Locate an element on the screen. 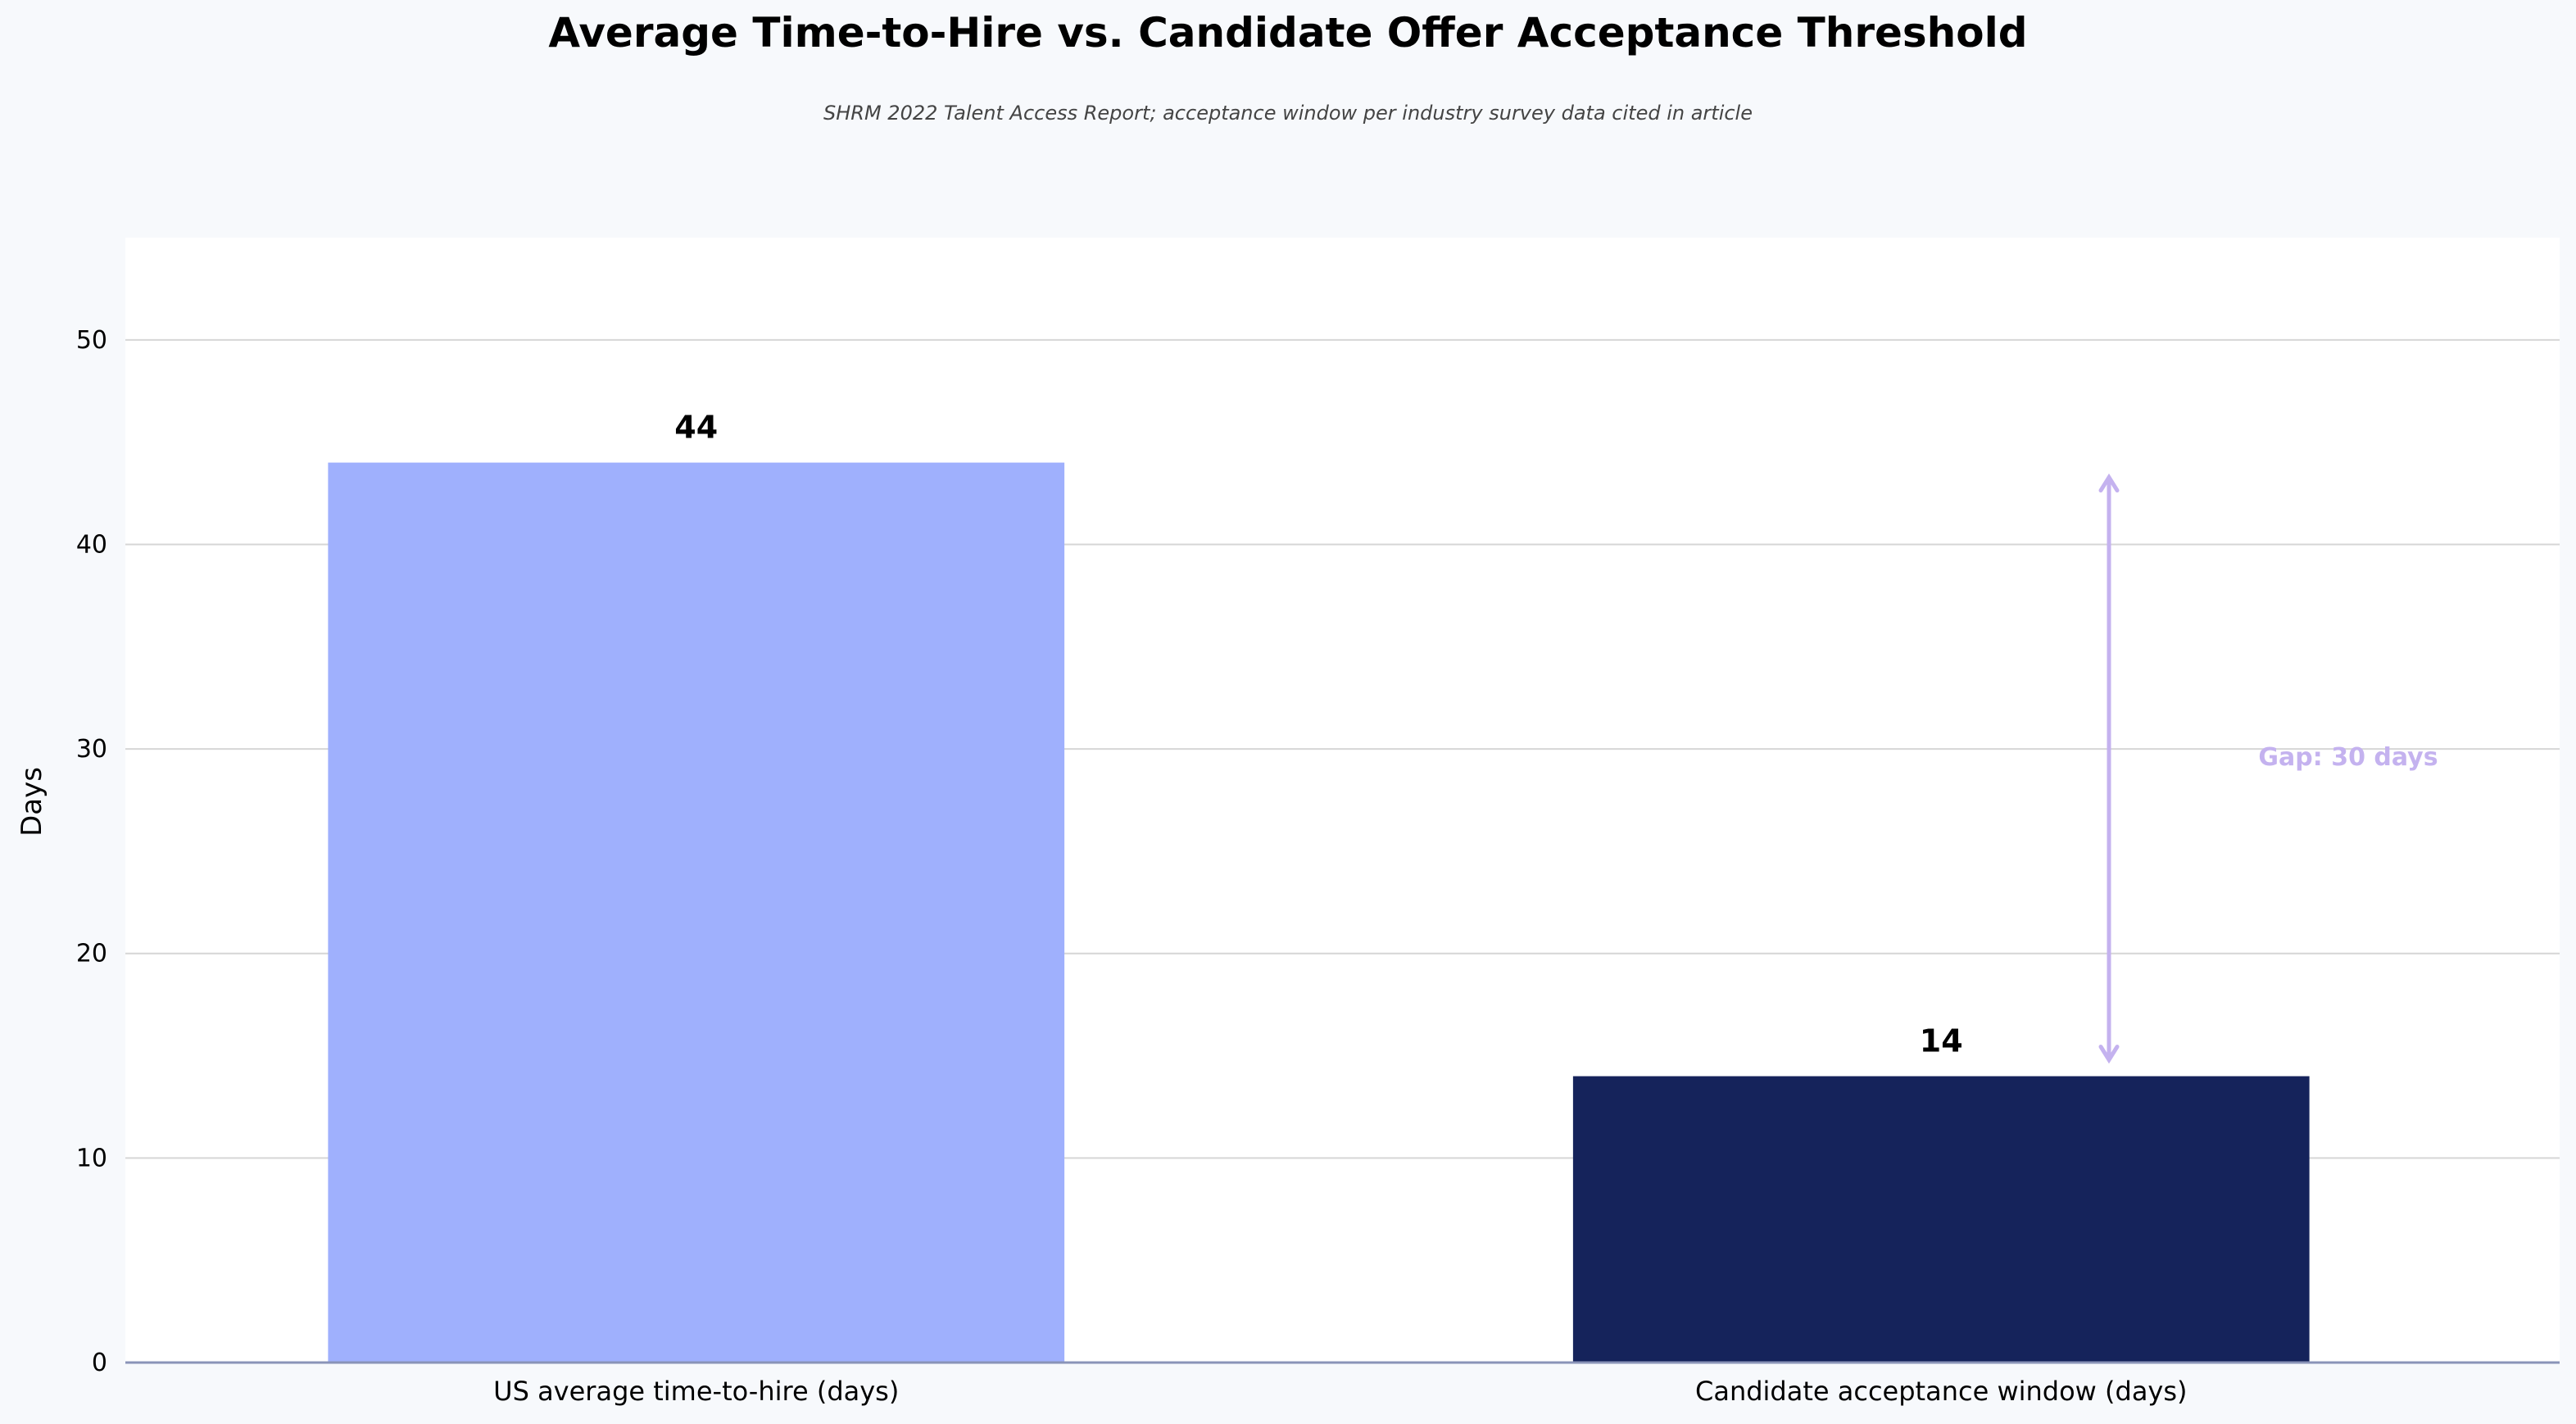  x-category-label: US average time-to-hire (days) is located at coordinates (696, 1391).